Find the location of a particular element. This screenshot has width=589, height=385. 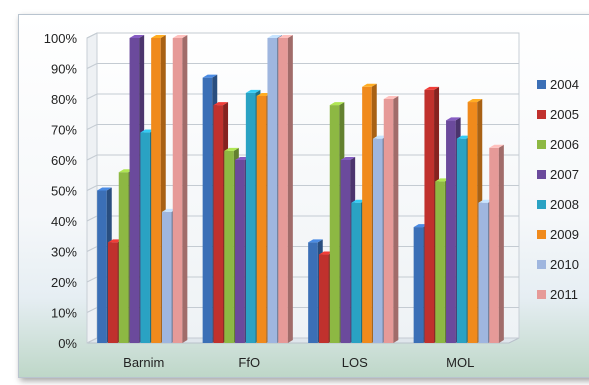

legend-label: 2005 is located at coordinates (564, 114).